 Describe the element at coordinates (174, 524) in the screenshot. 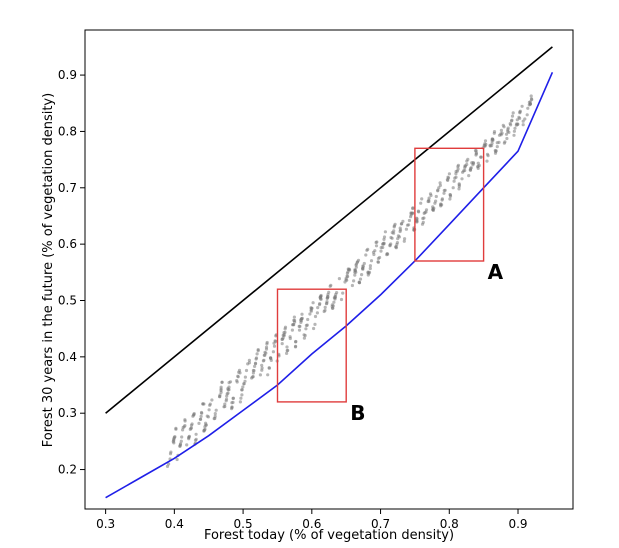

I see `x-tick-label: 0.4` at that location.